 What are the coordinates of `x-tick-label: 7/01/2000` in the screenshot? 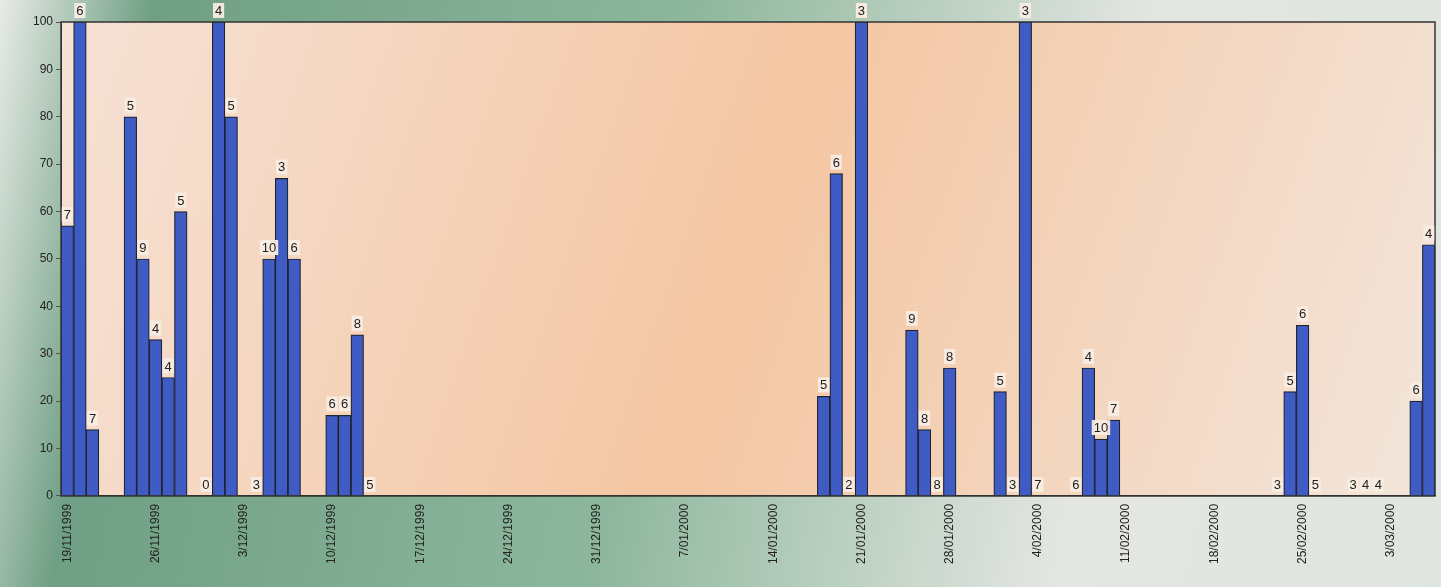 It's located at (684, 530).